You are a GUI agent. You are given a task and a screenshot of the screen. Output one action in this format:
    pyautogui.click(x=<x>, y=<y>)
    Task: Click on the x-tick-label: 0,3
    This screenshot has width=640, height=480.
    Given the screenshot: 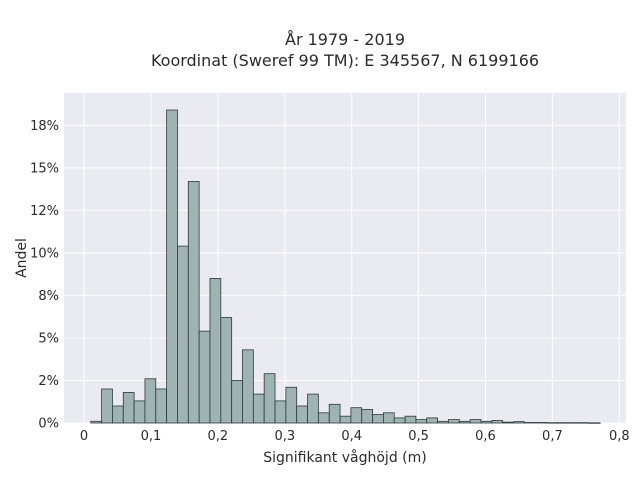 What is the action you would take?
    pyautogui.click(x=284, y=436)
    